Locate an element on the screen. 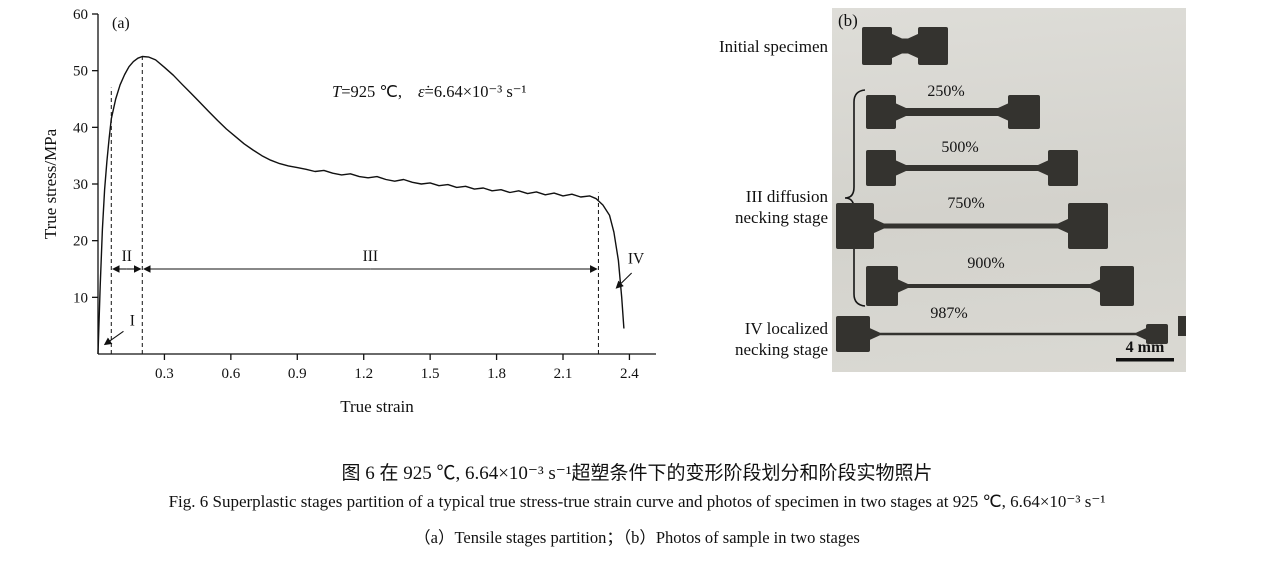 This screenshot has height=563, width=1274. x-tick-label: 0.3 is located at coordinates (164, 374).